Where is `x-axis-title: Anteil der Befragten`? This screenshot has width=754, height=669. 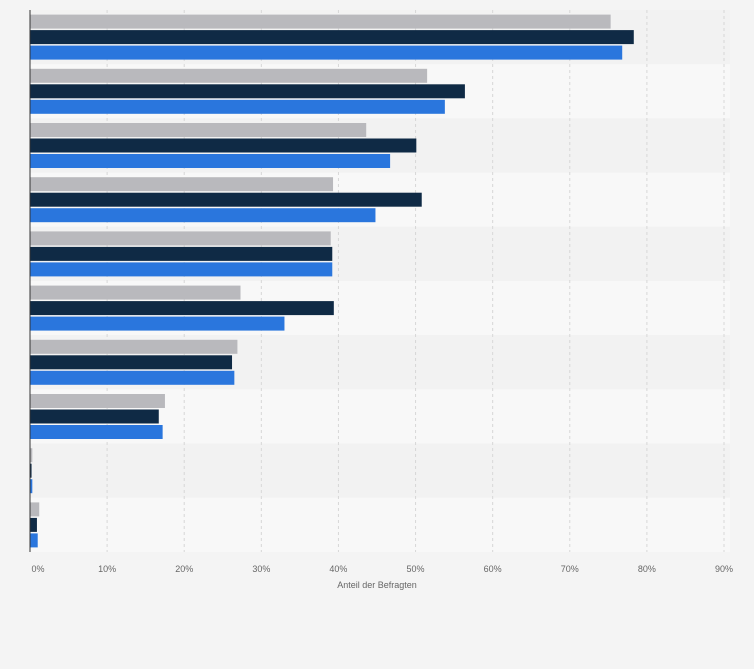 x-axis-title: Anteil der Befragten is located at coordinates (377, 585).